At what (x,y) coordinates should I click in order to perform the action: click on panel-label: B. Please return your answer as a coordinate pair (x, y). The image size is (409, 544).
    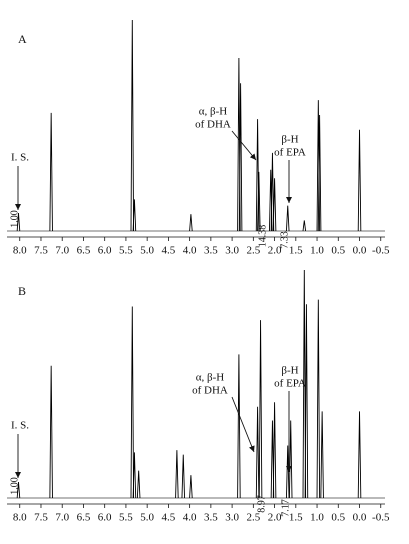
    Looking at the image, I should click on (22, 291).